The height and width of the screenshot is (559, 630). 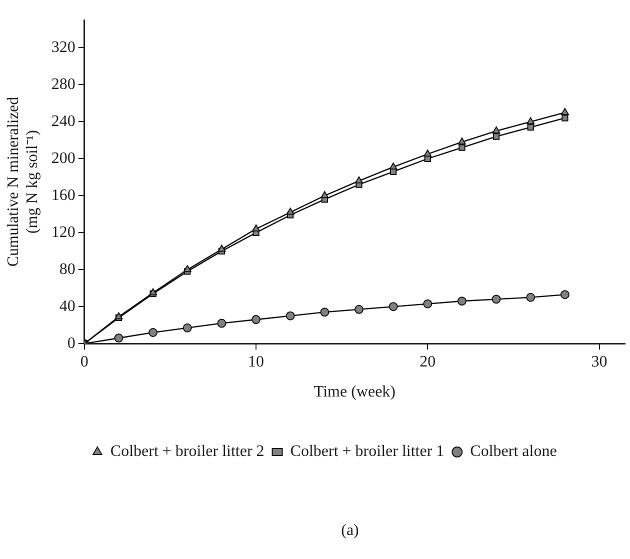 I want to click on y-tick-label: 80, so click(x=67, y=269).